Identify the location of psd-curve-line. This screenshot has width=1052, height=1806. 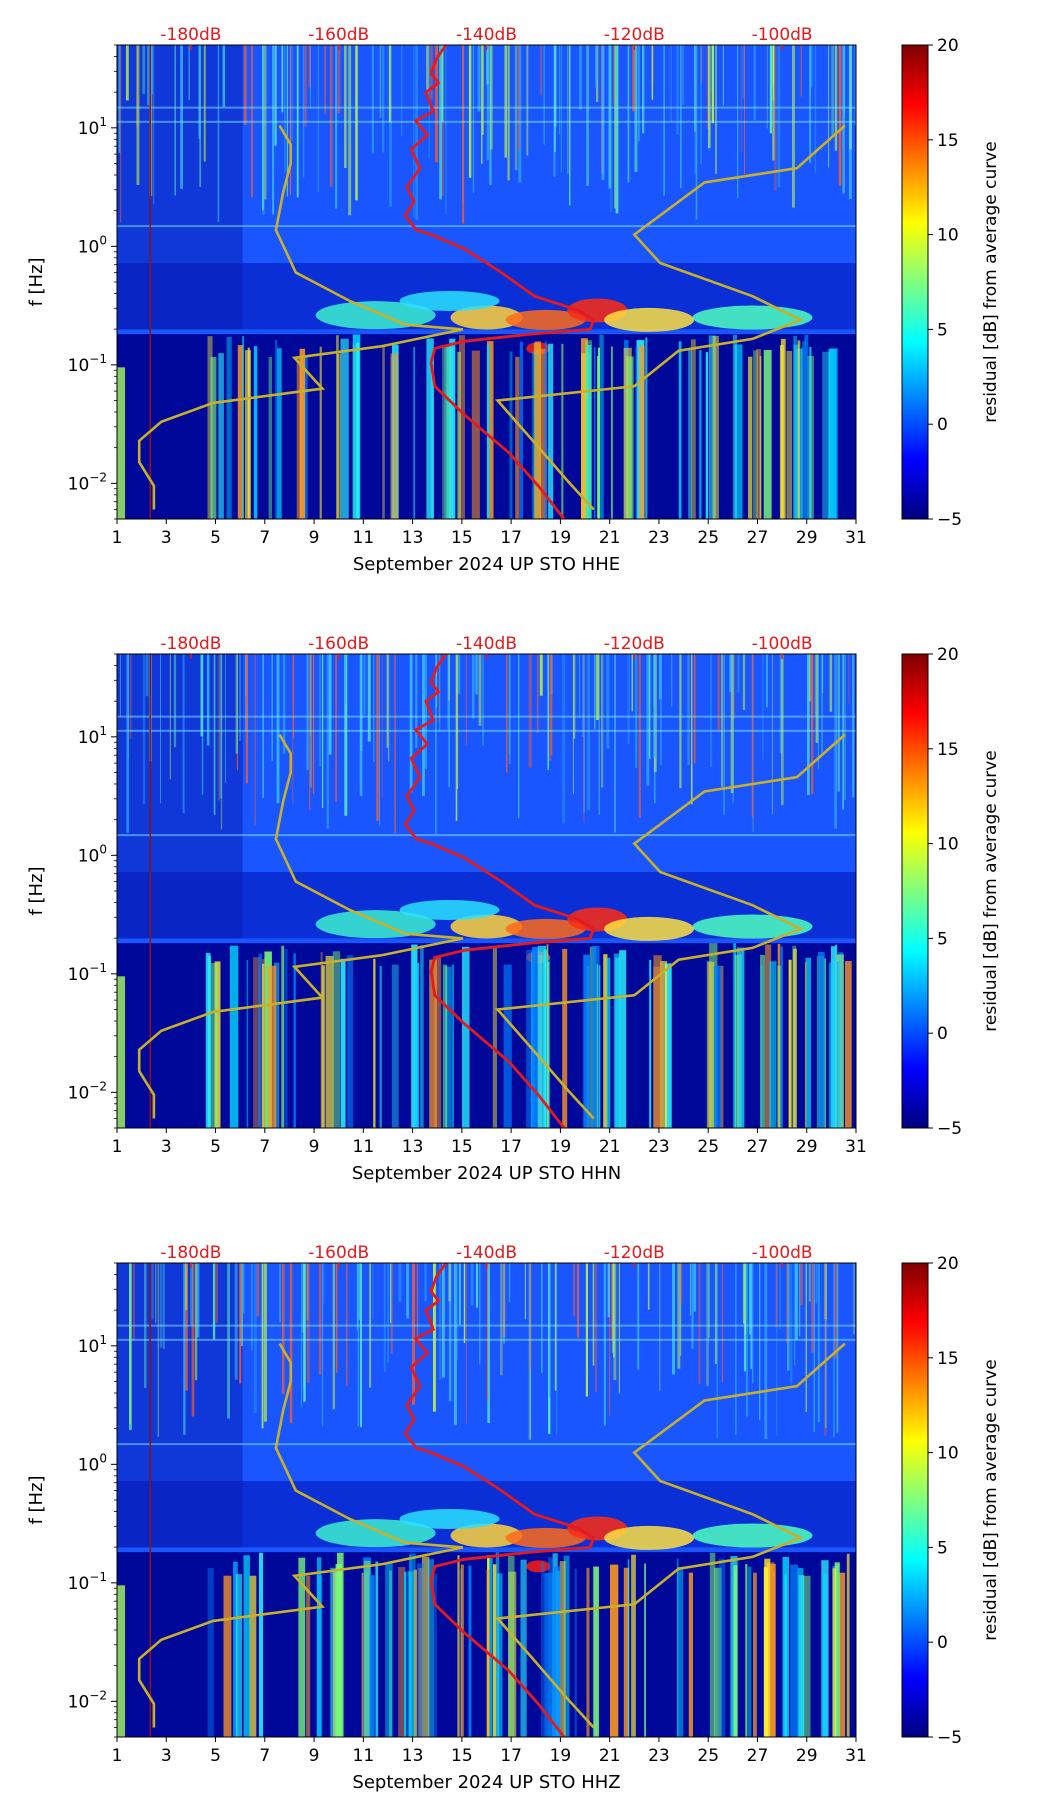
(499, 1500).